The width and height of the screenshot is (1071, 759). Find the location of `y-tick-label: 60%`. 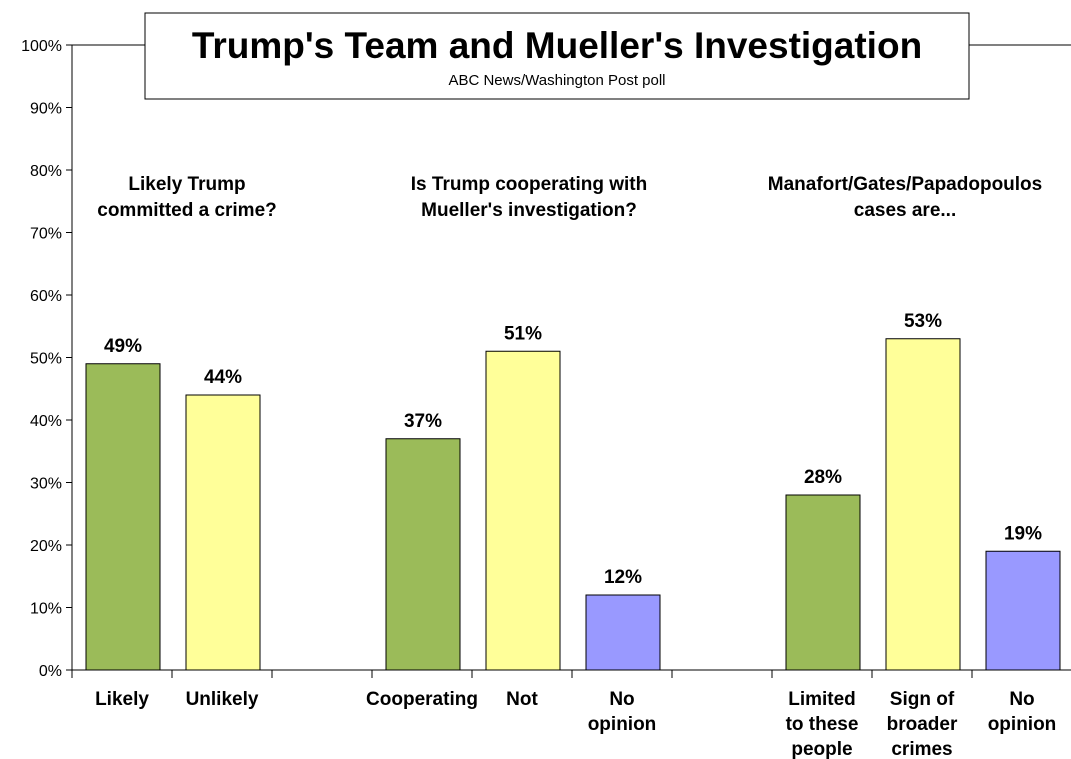

y-tick-label: 60% is located at coordinates (46, 296).